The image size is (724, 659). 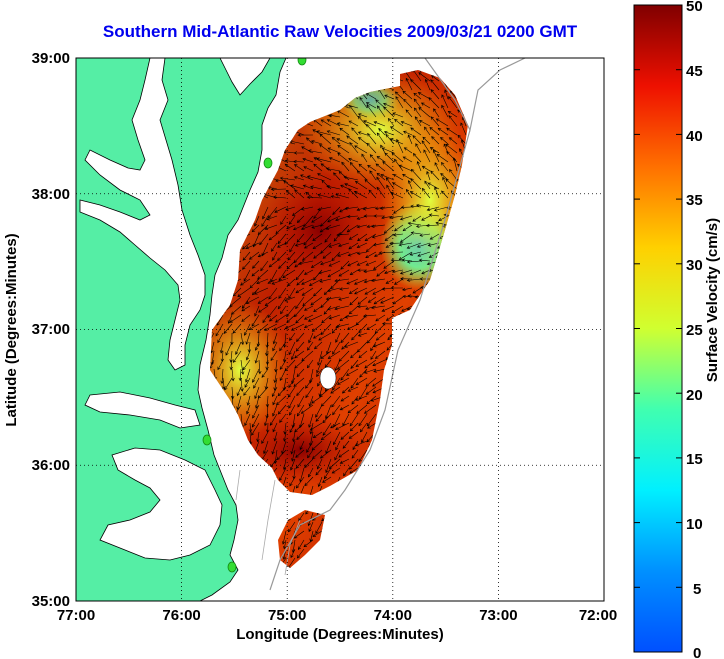 I want to click on x-tick-label: 75:00, so click(x=287, y=615).